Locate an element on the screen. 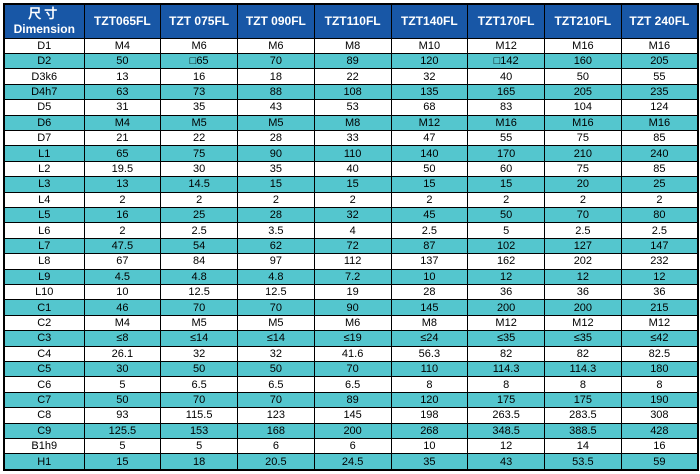  value-cell: 80 is located at coordinates (659, 215).